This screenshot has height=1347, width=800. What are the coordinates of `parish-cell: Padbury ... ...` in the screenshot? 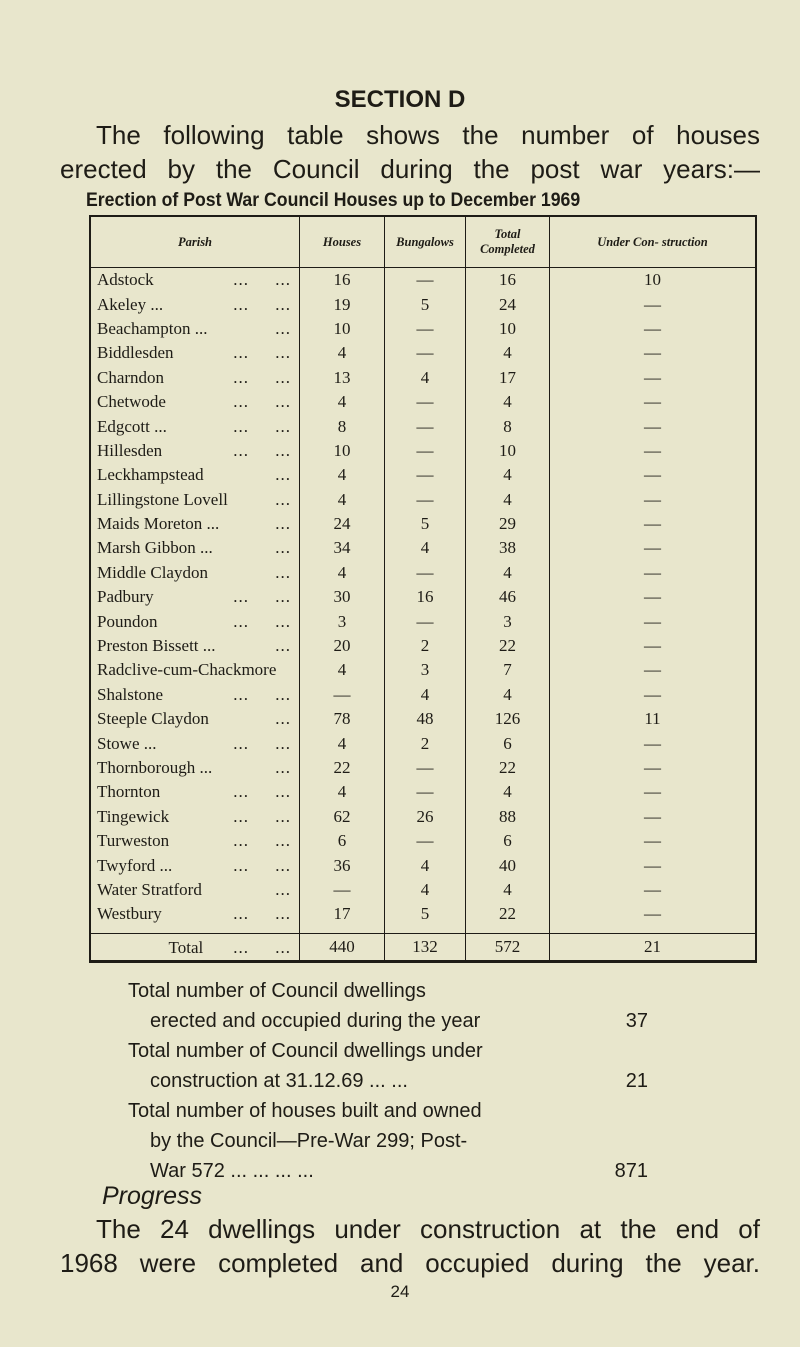 It's located at (195, 597).